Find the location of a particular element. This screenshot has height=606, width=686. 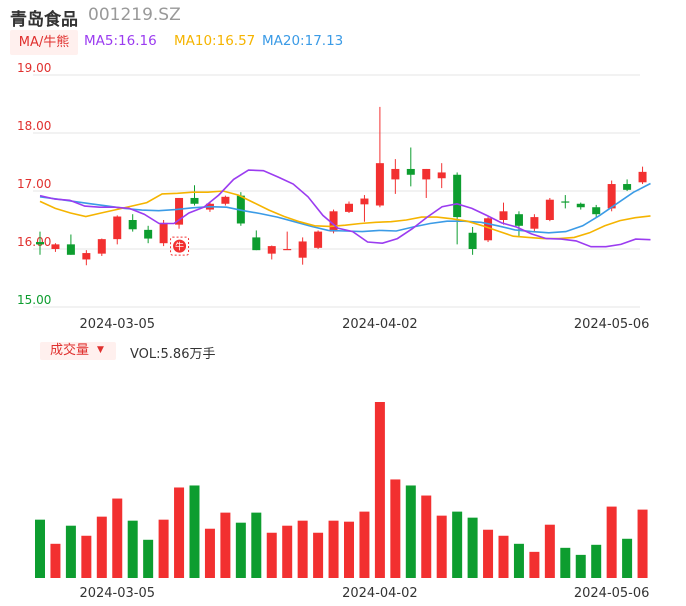

bull-marker-label: 牛 is located at coordinates (179, 247).